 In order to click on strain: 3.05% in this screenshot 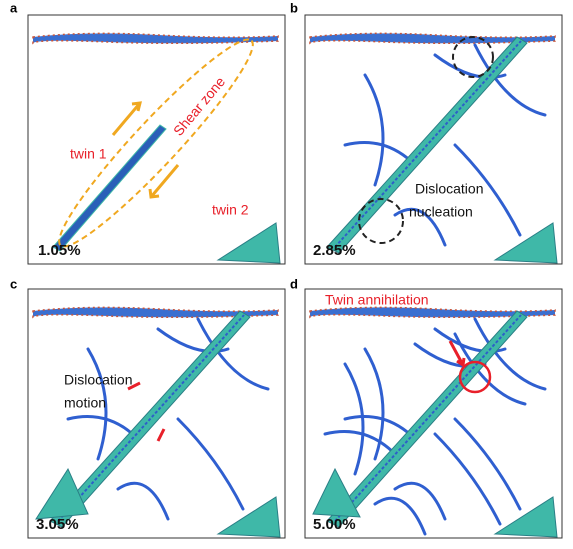, I will do `click(57, 524)`.